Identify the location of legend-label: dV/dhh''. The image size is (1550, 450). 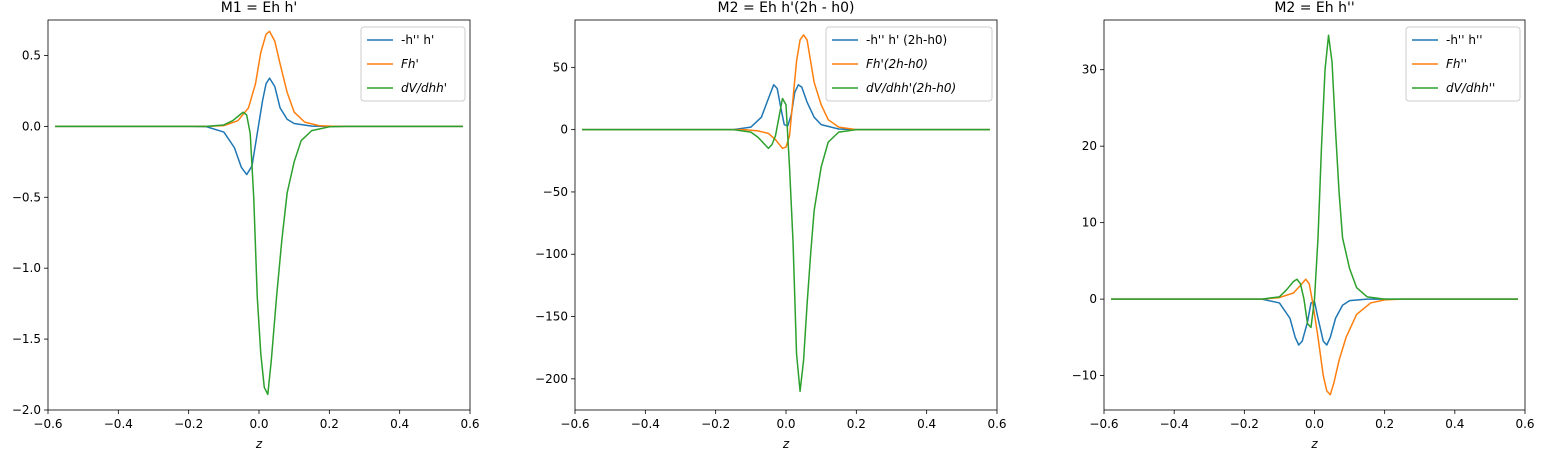
(1470, 88).